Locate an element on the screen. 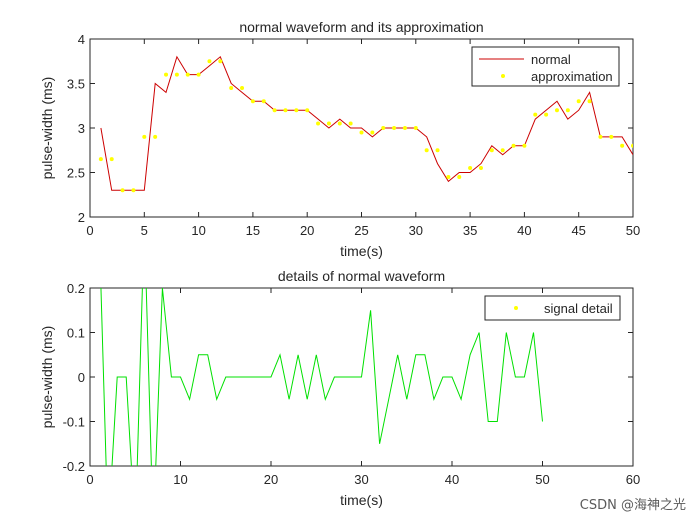  y-tick-label: 4 is located at coordinates (81, 39).